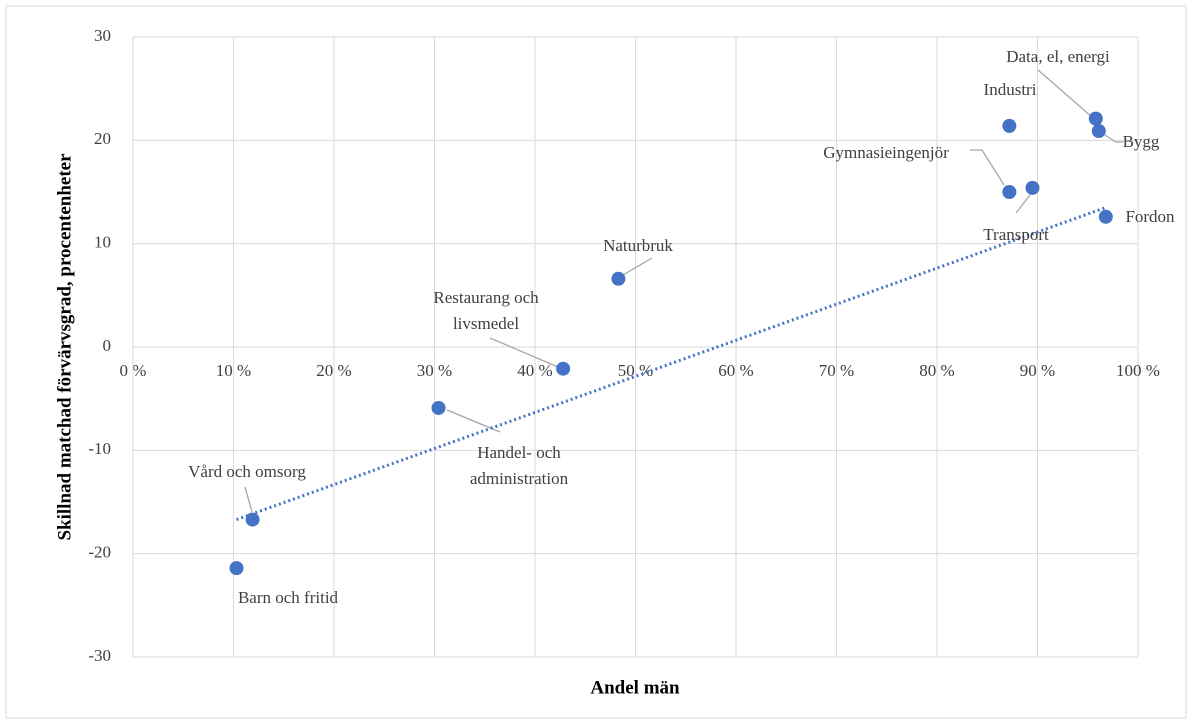 The height and width of the screenshot is (724, 1192). Describe the element at coordinates (1010, 89) in the screenshot. I see `point-label: Industri` at that location.